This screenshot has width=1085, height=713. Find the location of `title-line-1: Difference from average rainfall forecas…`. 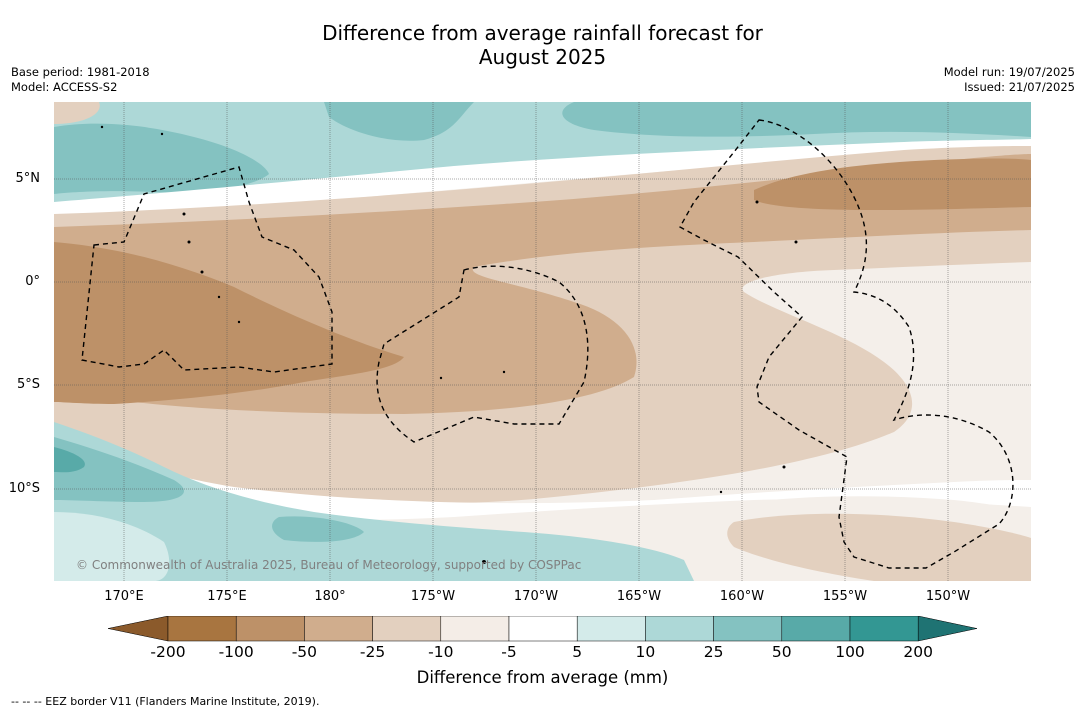

title-line-1: Difference from average rainfall forecas… is located at coordinates (542, 33).